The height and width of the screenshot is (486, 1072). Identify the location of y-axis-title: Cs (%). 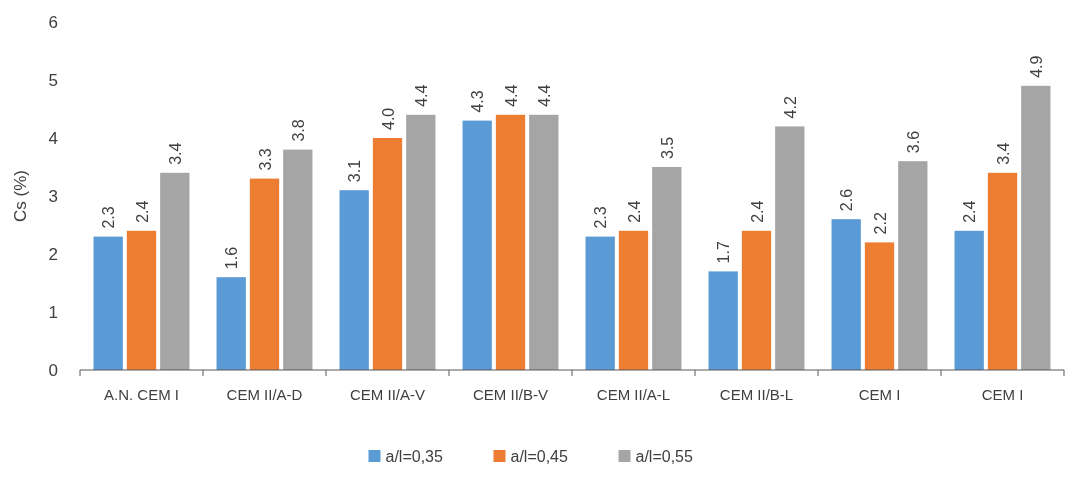
(20, 196).